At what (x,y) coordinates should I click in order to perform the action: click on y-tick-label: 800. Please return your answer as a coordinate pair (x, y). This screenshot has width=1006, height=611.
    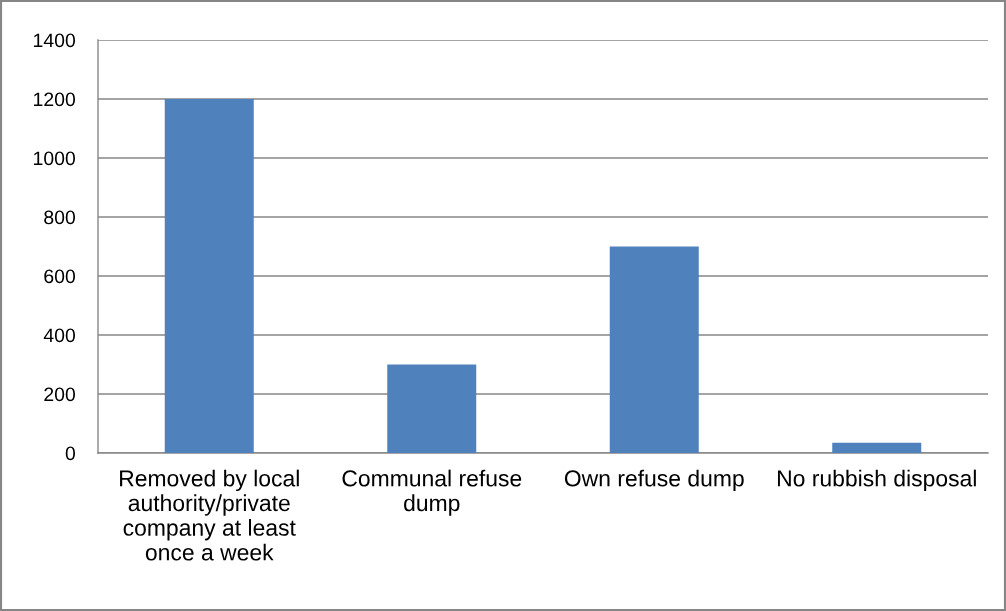
    Looking at the image, I should click on (60, 217).